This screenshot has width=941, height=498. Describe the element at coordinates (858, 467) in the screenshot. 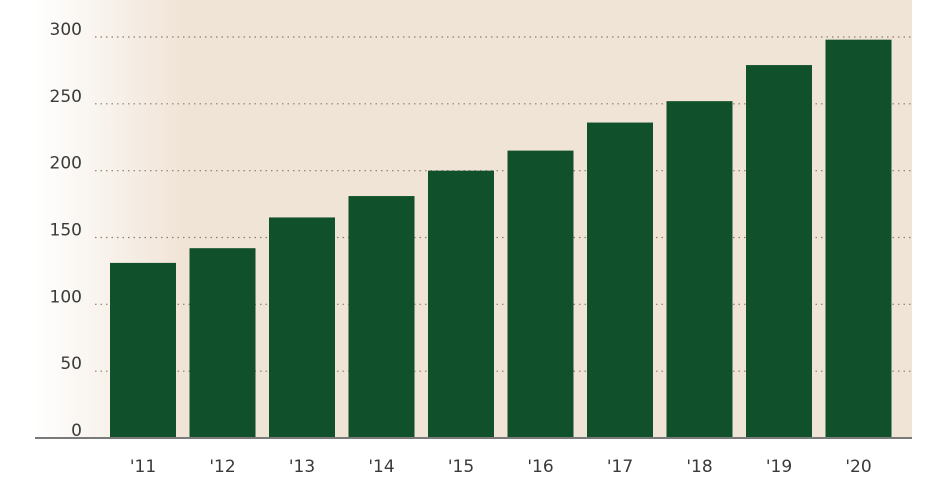

I see `x-tick-label: '20` at that location.